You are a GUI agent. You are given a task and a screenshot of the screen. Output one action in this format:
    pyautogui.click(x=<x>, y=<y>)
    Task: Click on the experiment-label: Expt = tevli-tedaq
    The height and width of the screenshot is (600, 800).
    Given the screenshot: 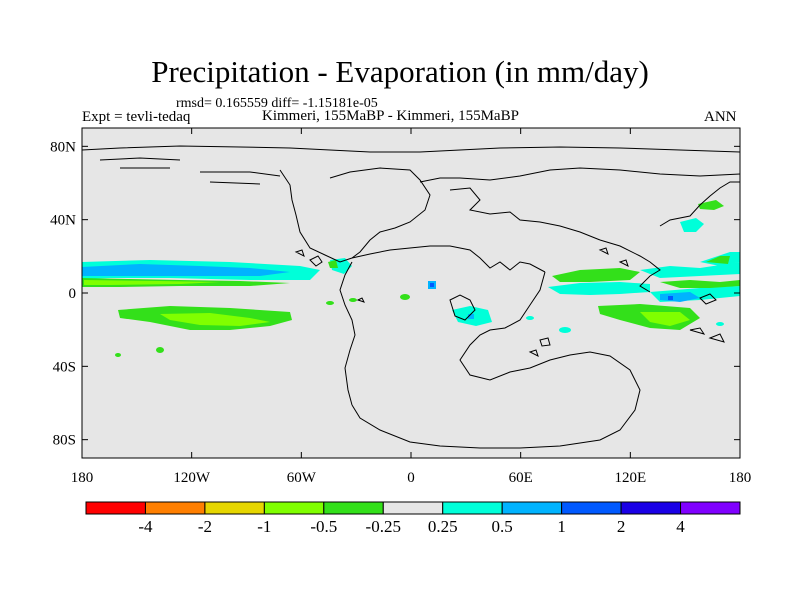 What is the action you would take?
    pyautogui.click(x=136, y=117)
    